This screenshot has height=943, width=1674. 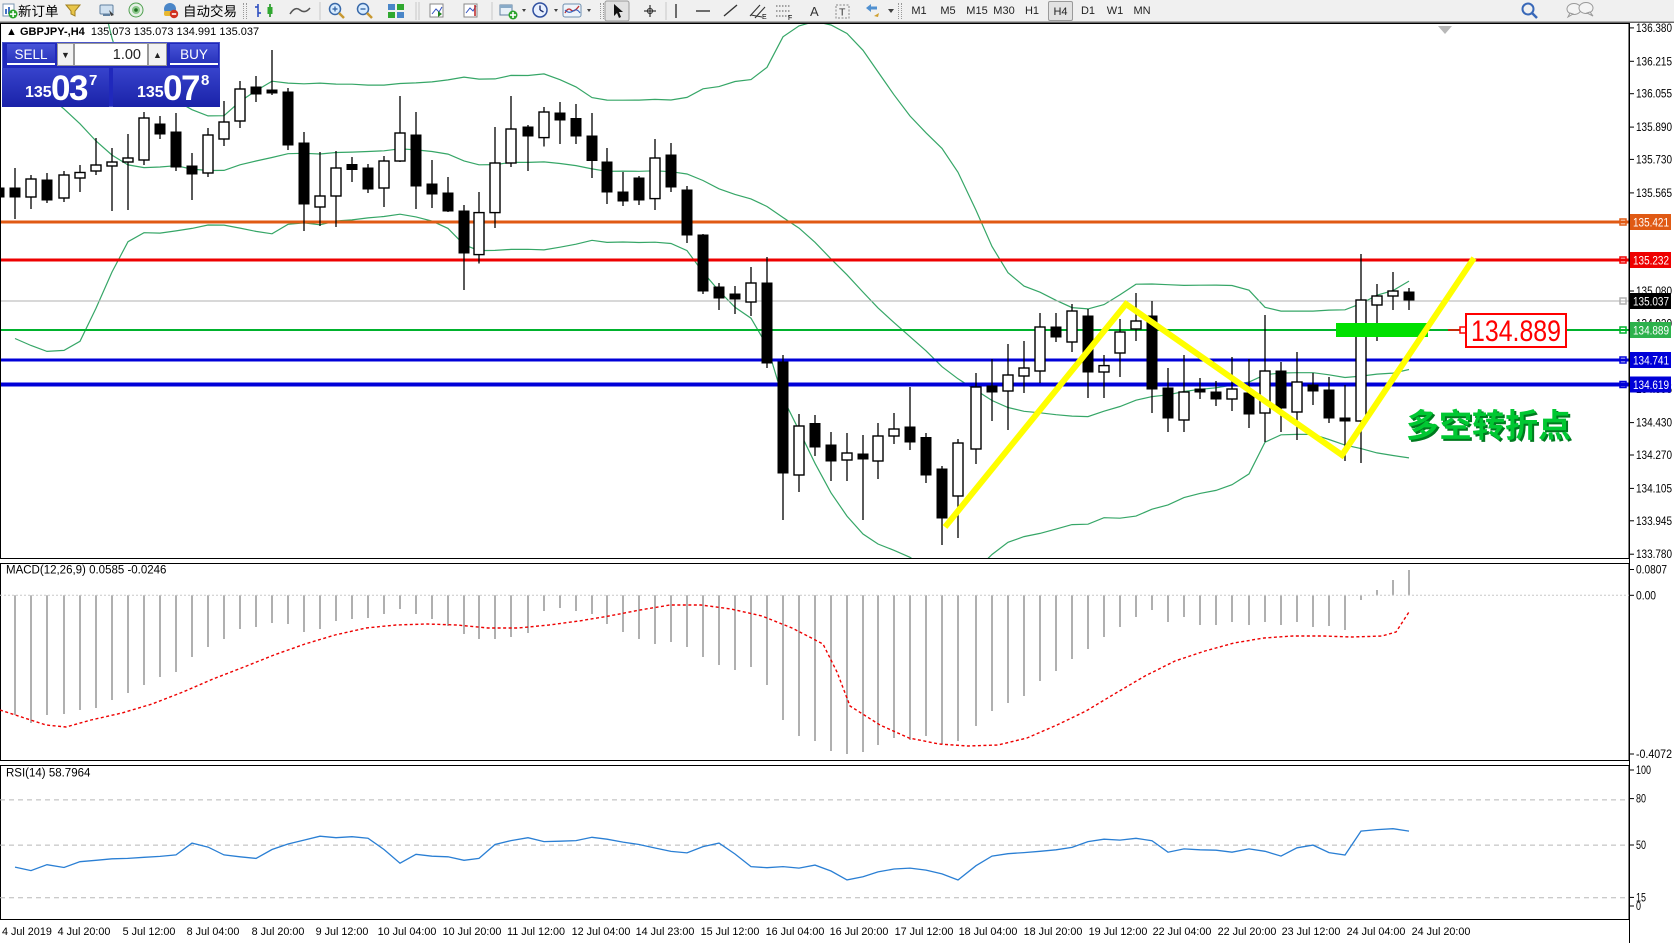 What do you see at coordinates (1651, 303) in the screenshot?
I see `svg-text: 135.037` at bounding box center [1651, 303].